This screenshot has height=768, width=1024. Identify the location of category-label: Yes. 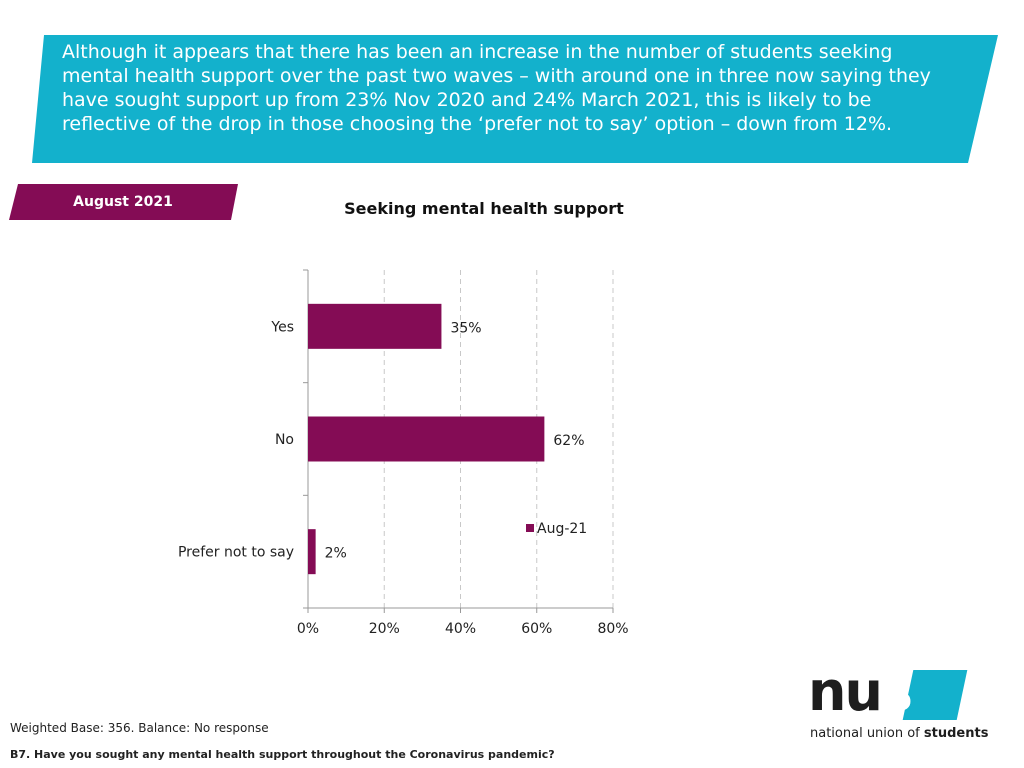
(282, 327).